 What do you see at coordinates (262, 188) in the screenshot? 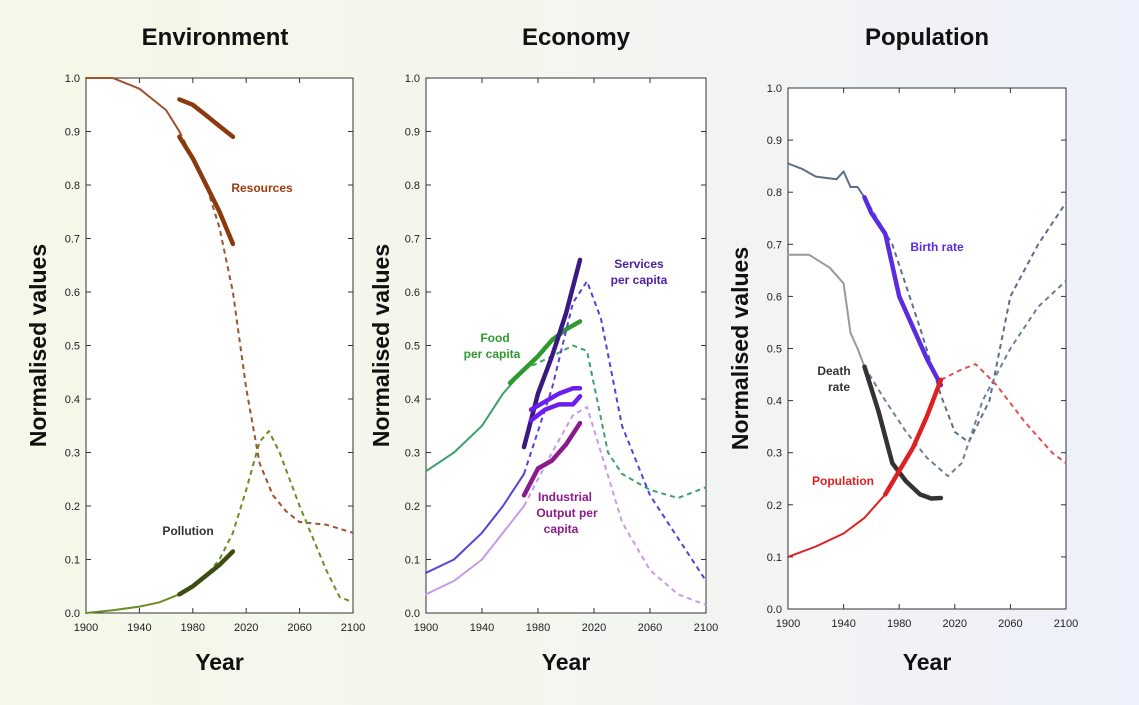
I see `series-annotation: Resources` at bounding box center [262, 188].